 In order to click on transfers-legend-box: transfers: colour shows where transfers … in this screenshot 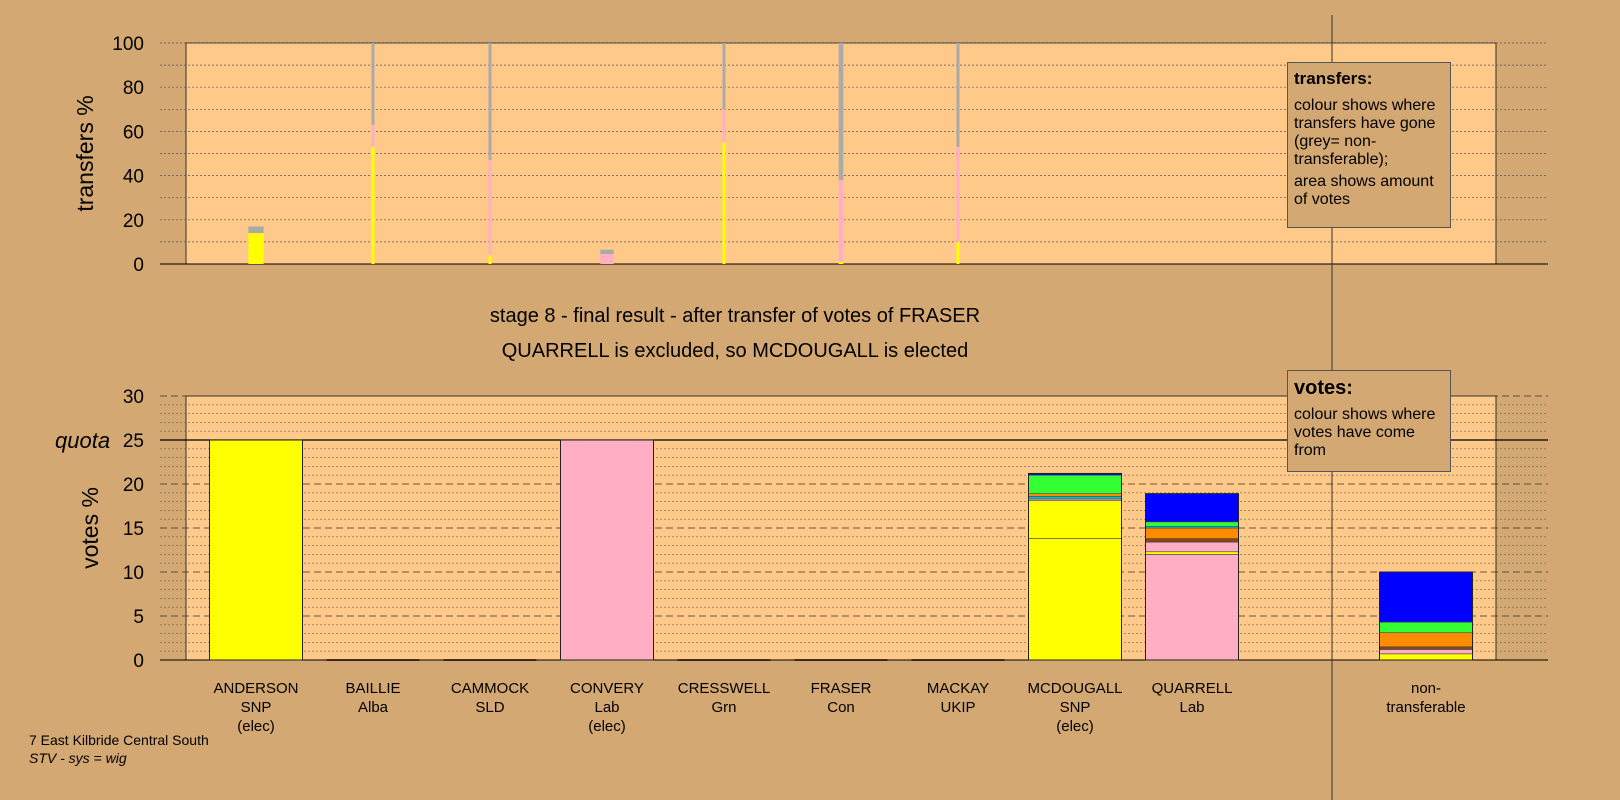, I will do `click(1369, 145)`.